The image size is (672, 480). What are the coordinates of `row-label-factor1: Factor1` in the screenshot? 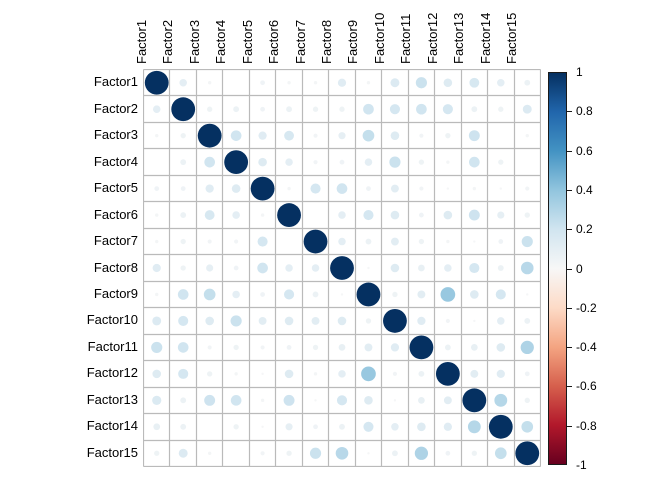 It's located at (115, 82).